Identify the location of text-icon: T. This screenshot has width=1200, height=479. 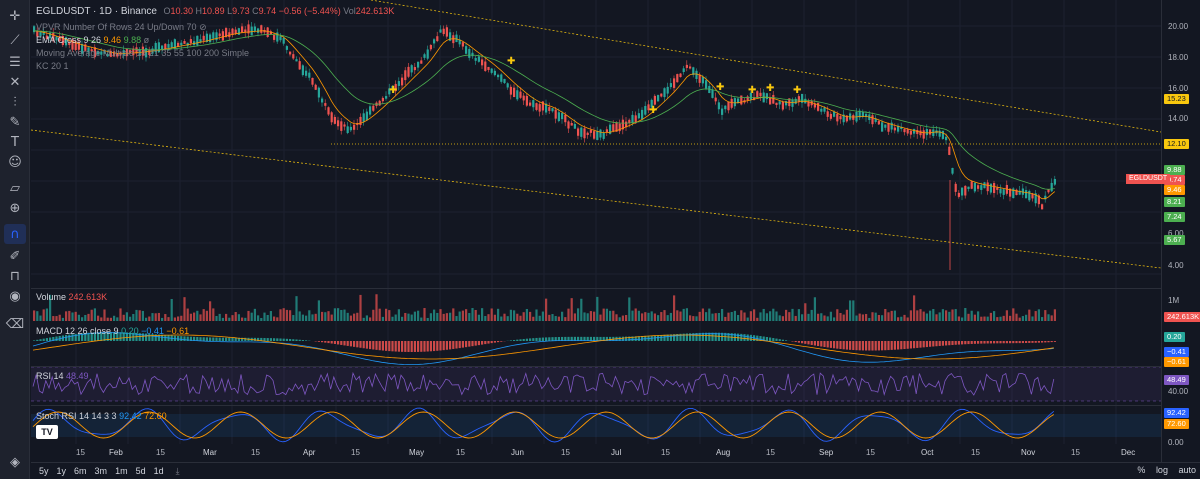
(15, 142).